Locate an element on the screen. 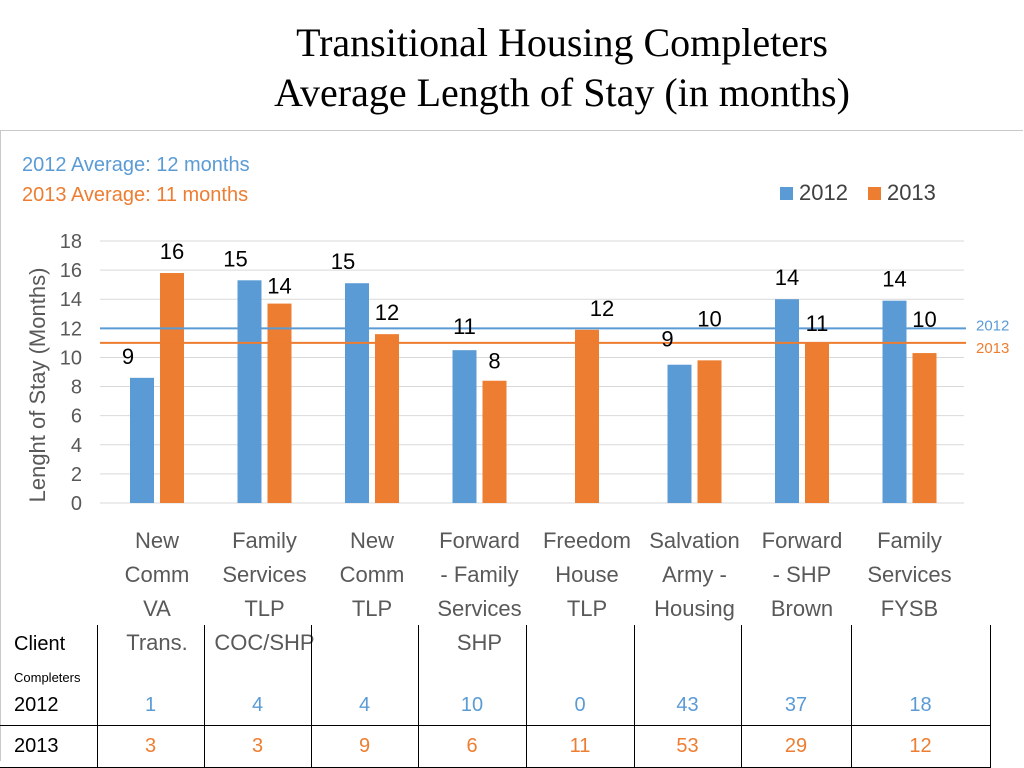 This screenshot has width=1024, height=768. category-label-0: Trans. is located at coordinates (157, 642).